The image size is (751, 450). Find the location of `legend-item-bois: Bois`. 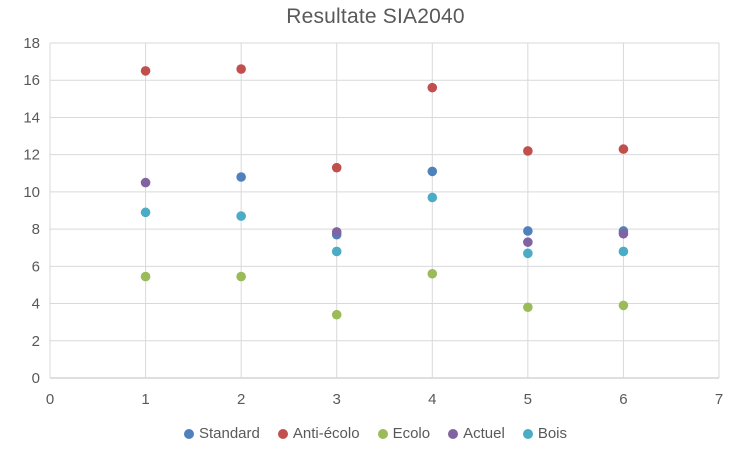

legend-item-bois: Bois is located at coordinates (544, 433).